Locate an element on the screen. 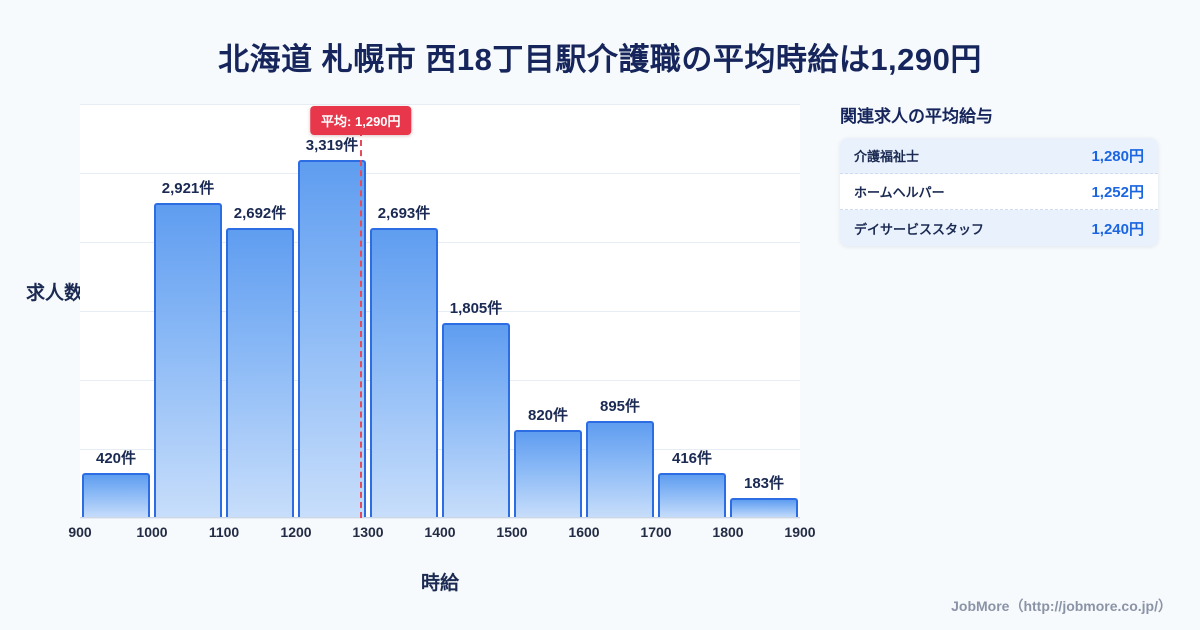 The image size is (1200, 630). related-salary-row: 介護福祉士 1,280円 is located at coordinates (999, 156).